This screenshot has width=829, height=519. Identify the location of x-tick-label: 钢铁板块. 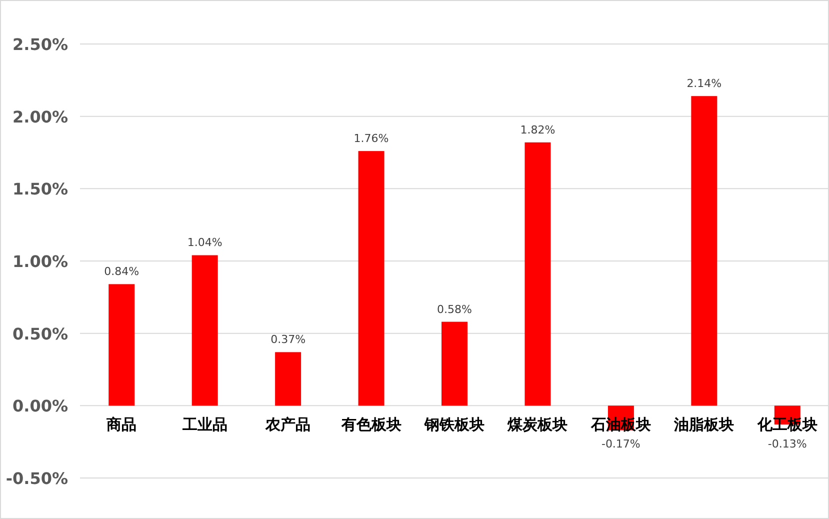
(454, 425).